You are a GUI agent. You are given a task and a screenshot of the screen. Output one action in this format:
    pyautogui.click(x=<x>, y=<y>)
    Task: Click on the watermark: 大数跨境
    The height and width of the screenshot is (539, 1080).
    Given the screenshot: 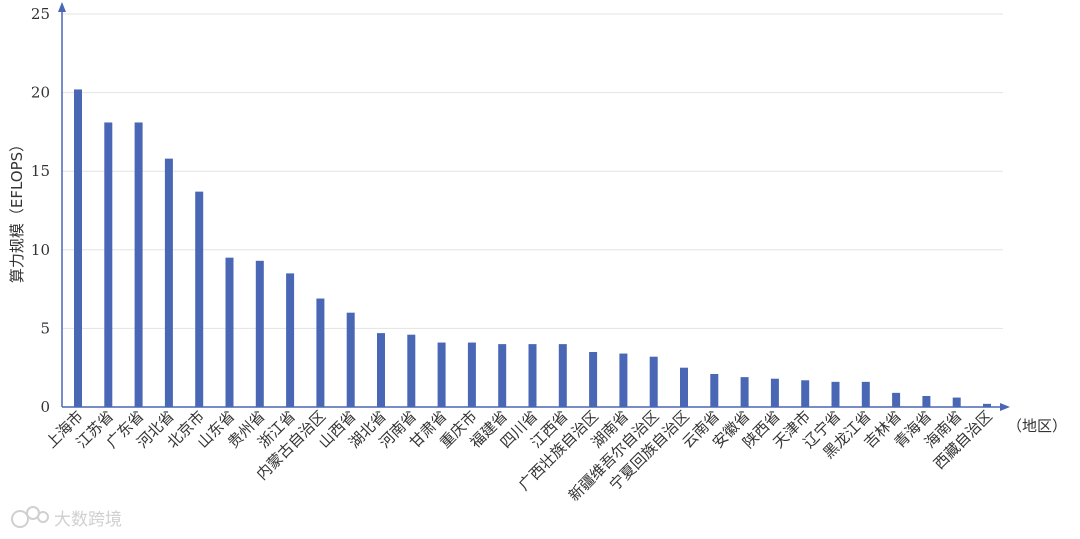 What is the action you would take?
    pyautogui.click(x=66, y=518)
    